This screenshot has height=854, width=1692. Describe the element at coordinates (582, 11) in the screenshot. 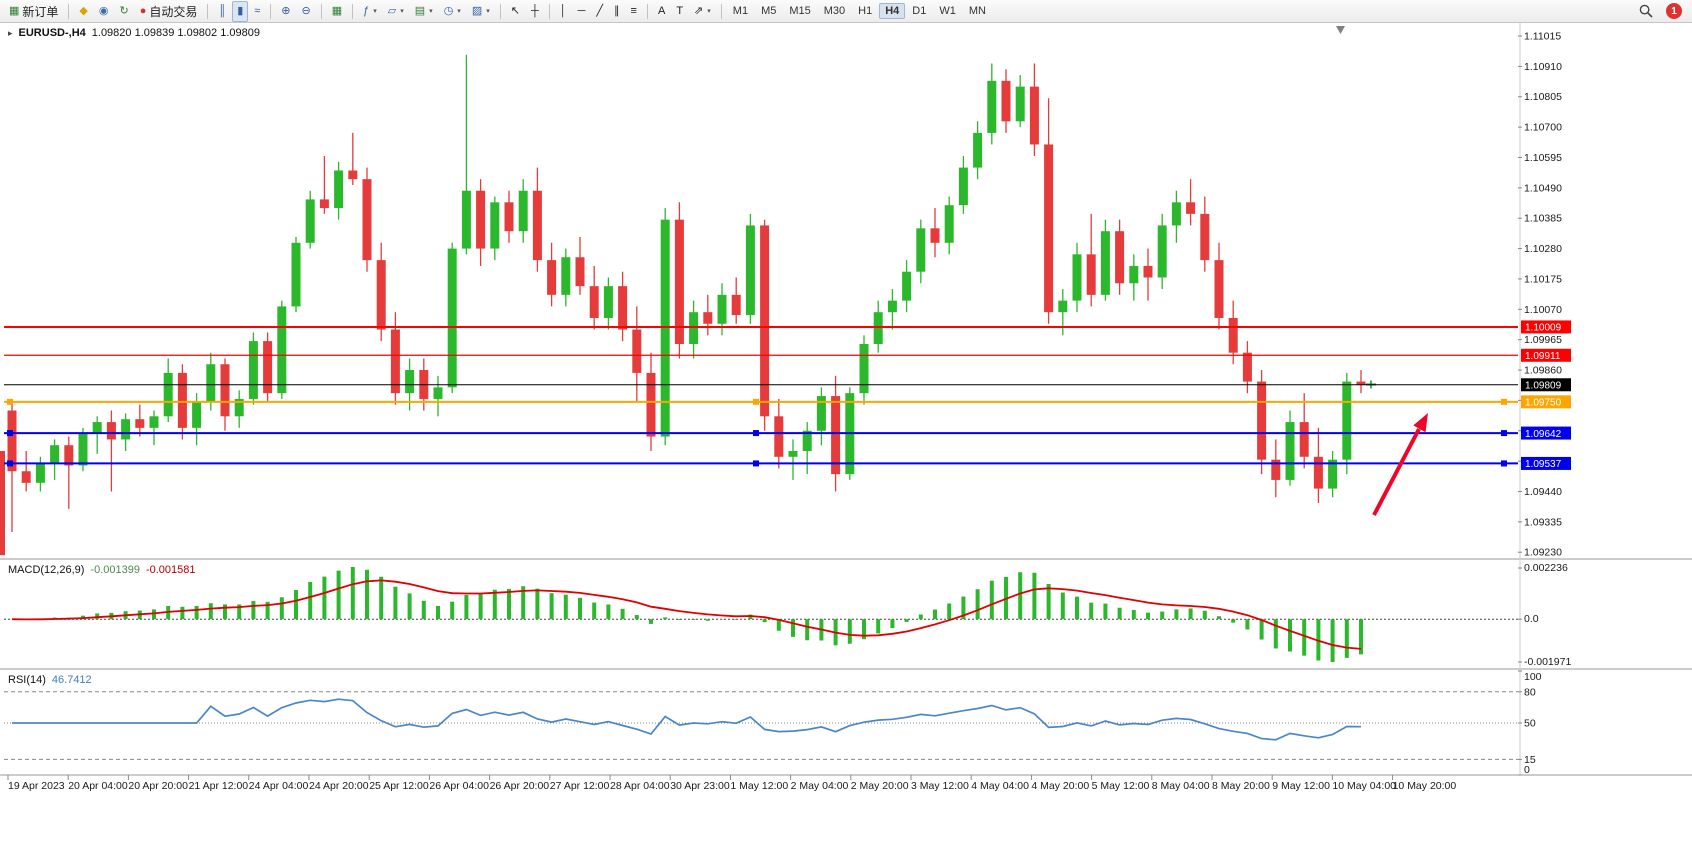

I see `horizontal-line-button: ─` at that location.